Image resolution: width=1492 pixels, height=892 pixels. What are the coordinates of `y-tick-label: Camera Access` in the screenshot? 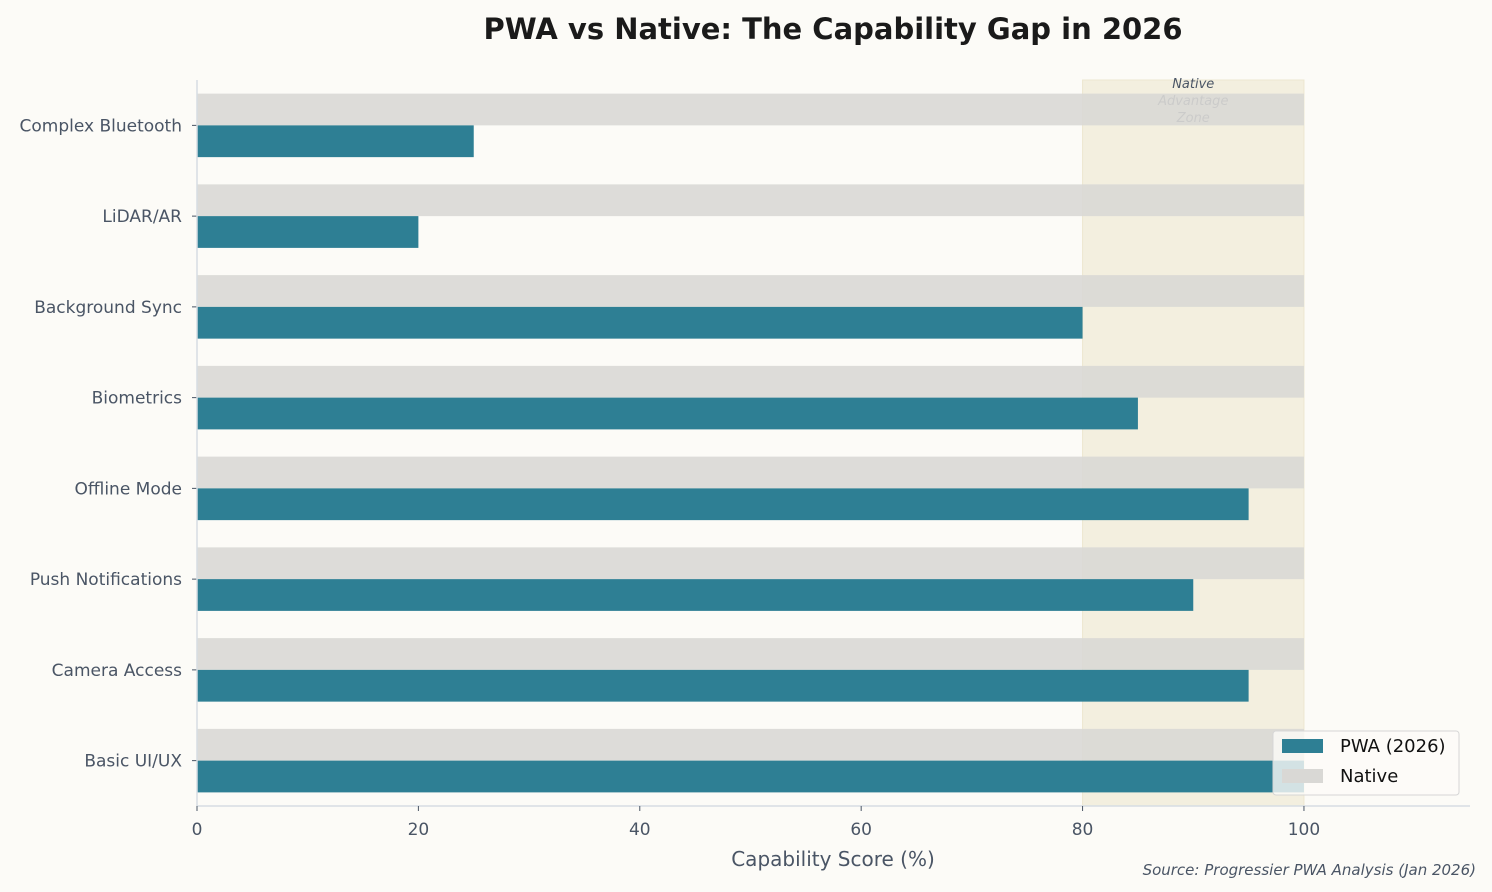 It's located at (117, 671).